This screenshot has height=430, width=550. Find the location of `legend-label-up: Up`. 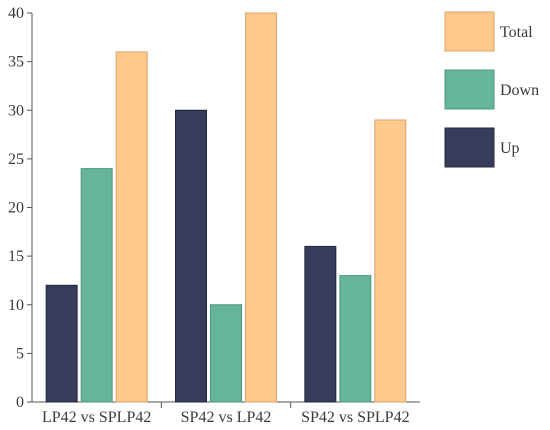

legend-label-up: Up is located at coordinates (510, 148).